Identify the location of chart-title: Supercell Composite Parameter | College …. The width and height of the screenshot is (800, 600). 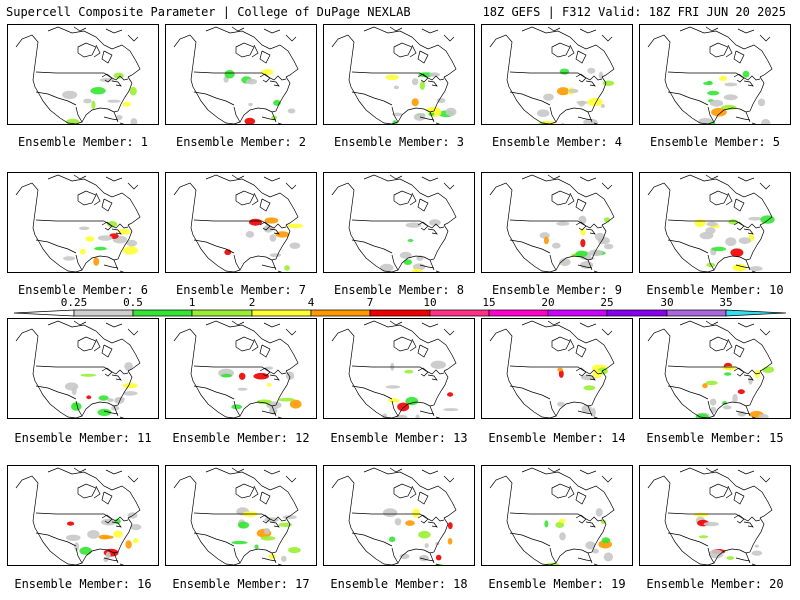
(208, 12).